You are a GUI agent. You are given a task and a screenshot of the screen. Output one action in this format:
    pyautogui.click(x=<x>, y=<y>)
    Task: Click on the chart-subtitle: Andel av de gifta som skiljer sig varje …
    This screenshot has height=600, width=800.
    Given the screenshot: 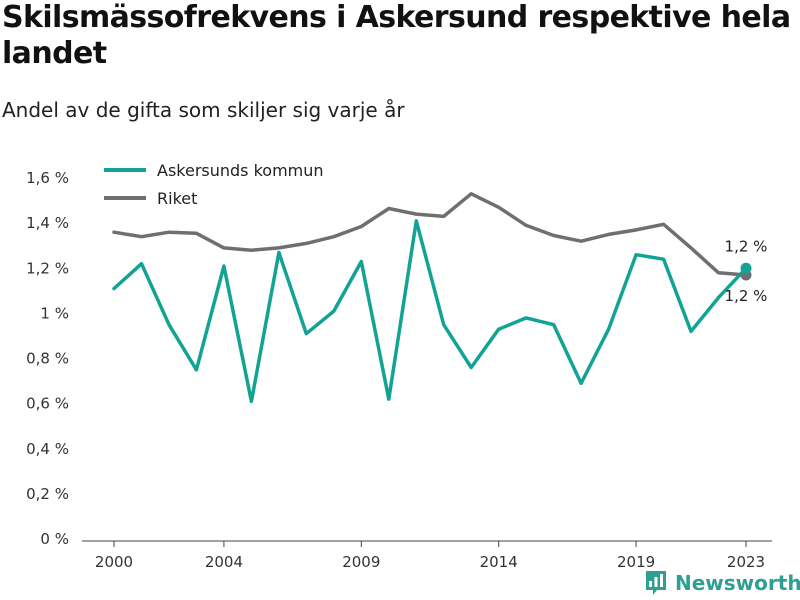 What is the action you would take?
    pyautogui.click(x=203, y=110)
    